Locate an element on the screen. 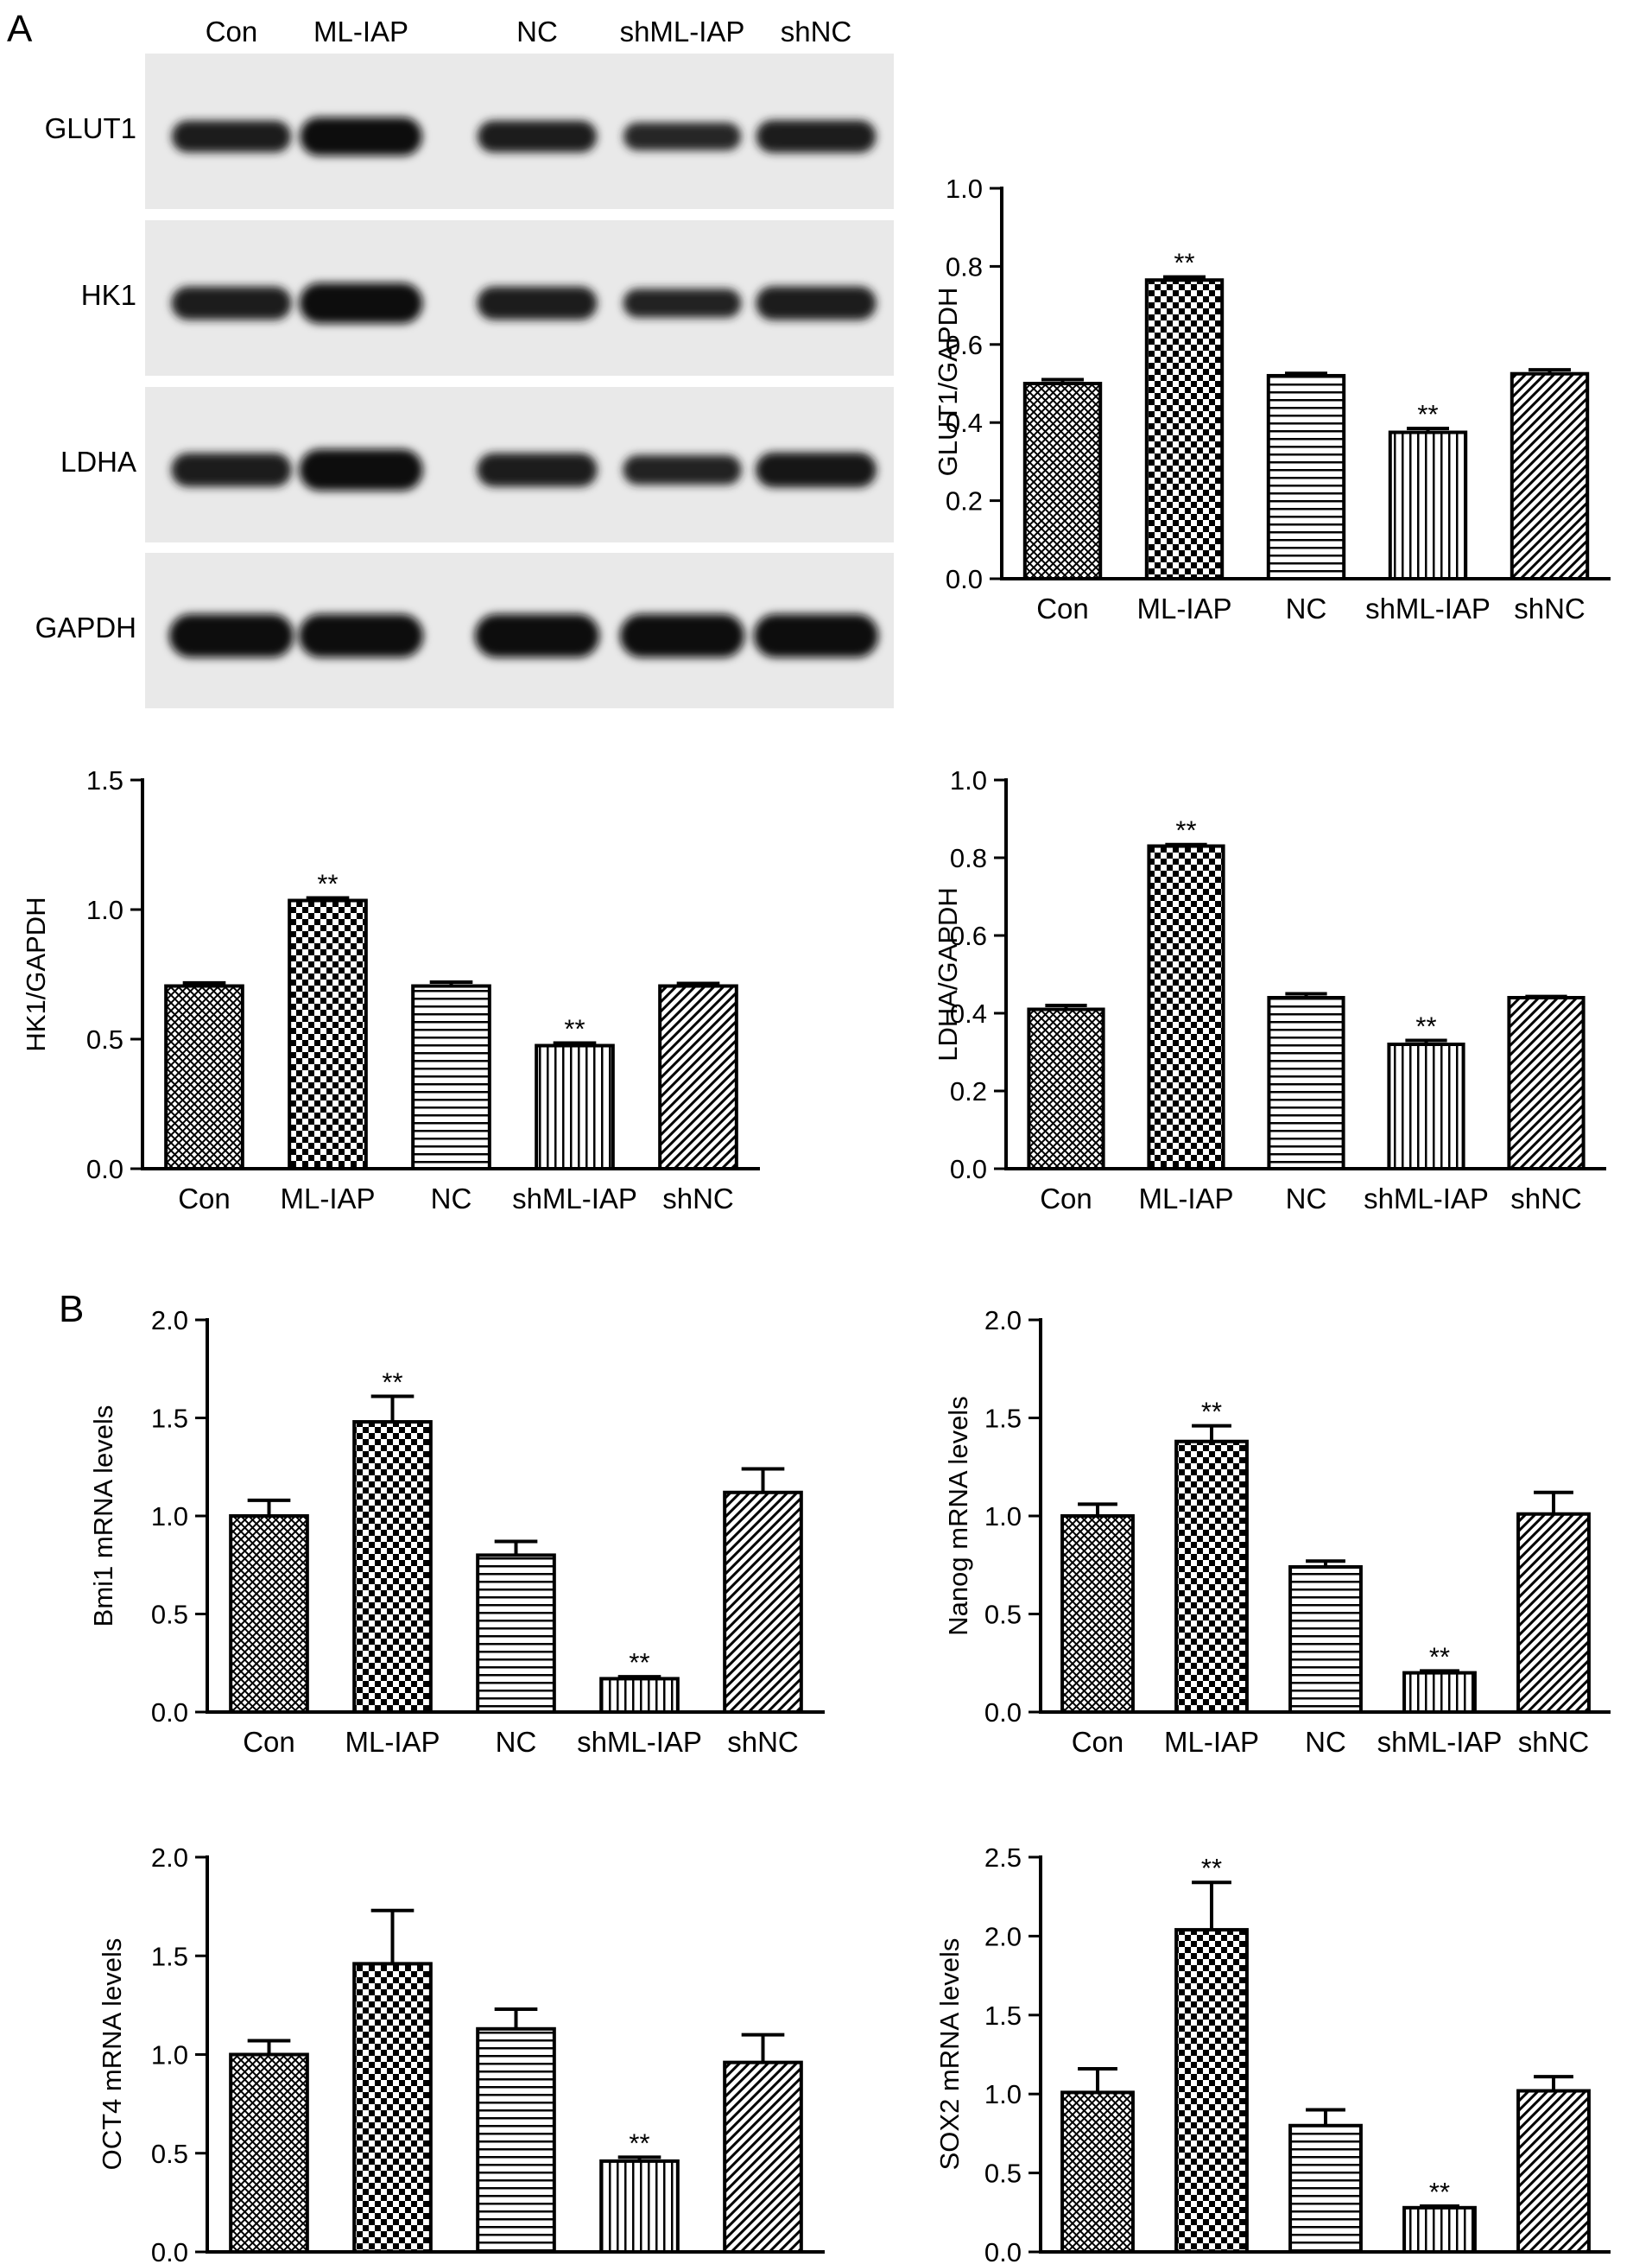  x-tick-label-shnc: shNC is located at coordinates (1546, 1198).